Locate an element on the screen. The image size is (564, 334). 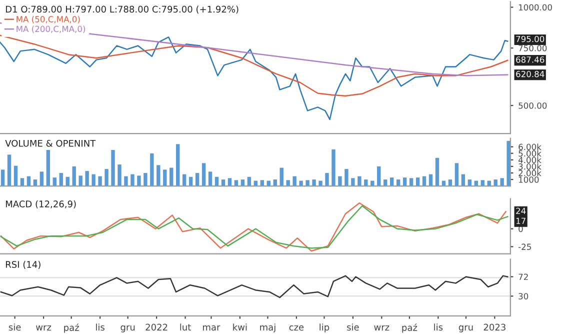
chart-title: VOLUME & OPENINT is located at coordinates (50, 143).